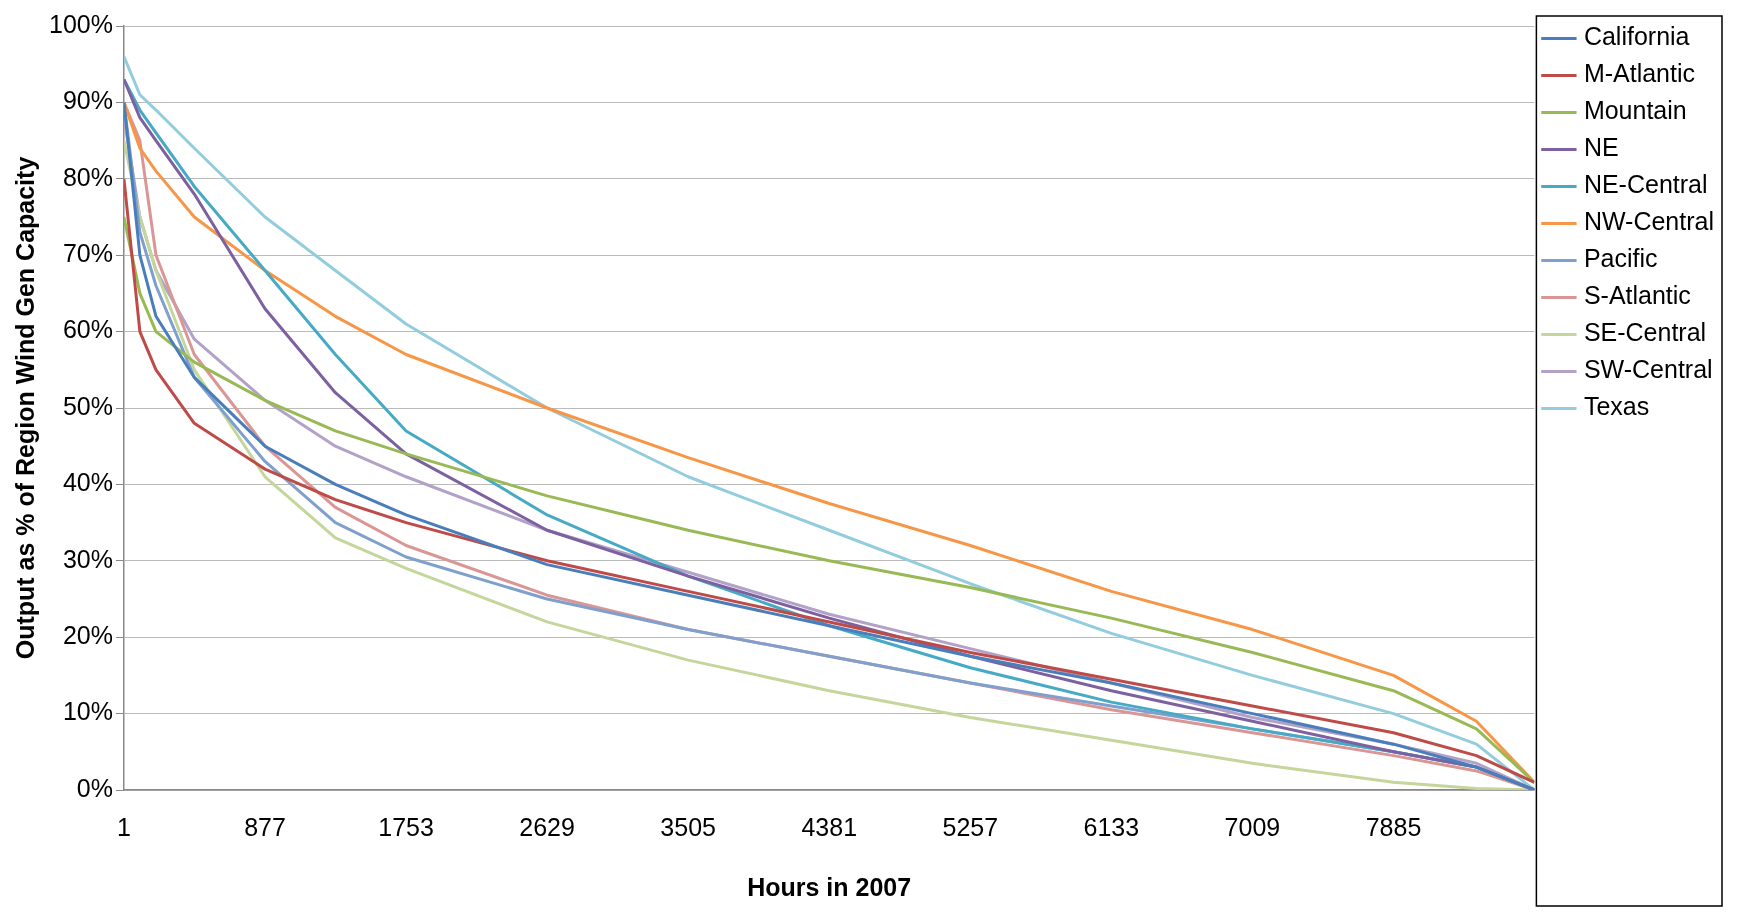 The image size is (1740, 919). Describe the element at coordinates (1252, 826) in the screenshot. I see `x-tick-label: 7009` at that location.